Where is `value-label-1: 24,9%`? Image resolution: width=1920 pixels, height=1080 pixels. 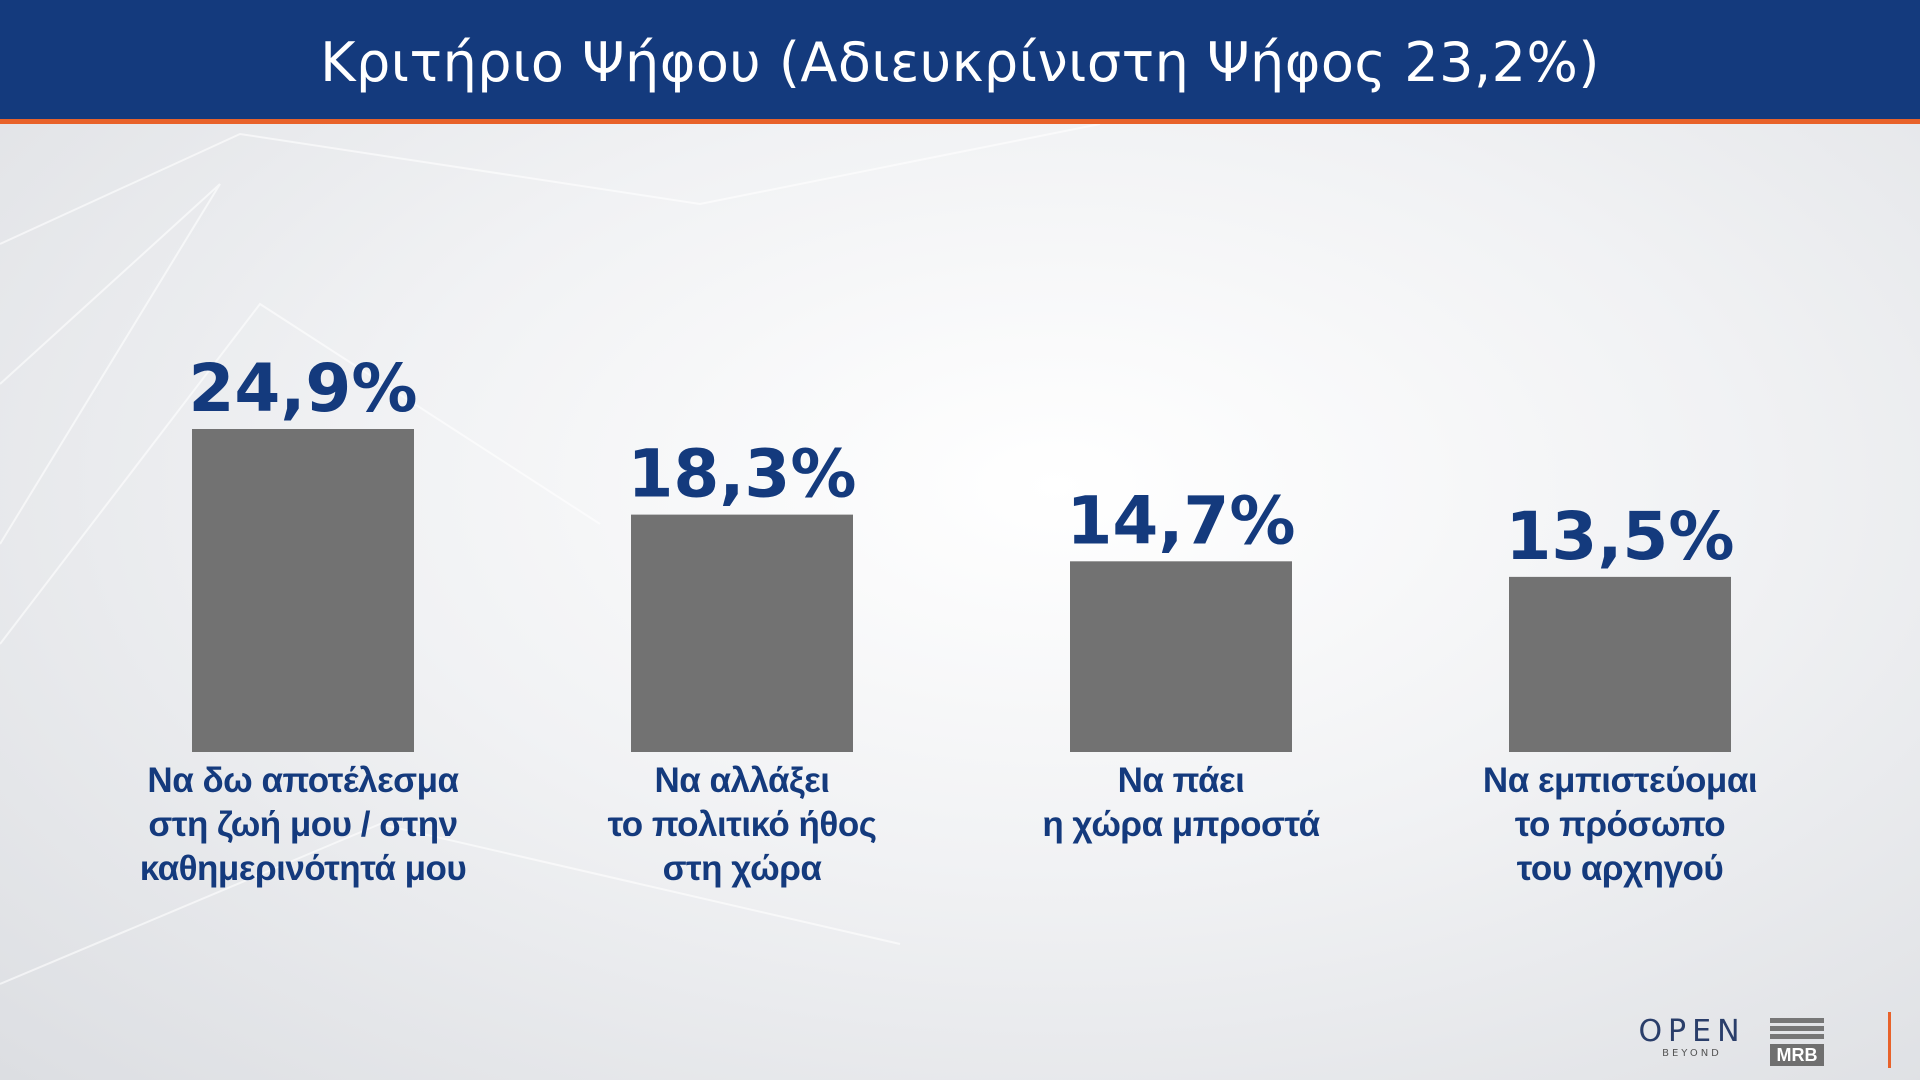
value-label-1: 24,9% is located at coordinates (303, 388).